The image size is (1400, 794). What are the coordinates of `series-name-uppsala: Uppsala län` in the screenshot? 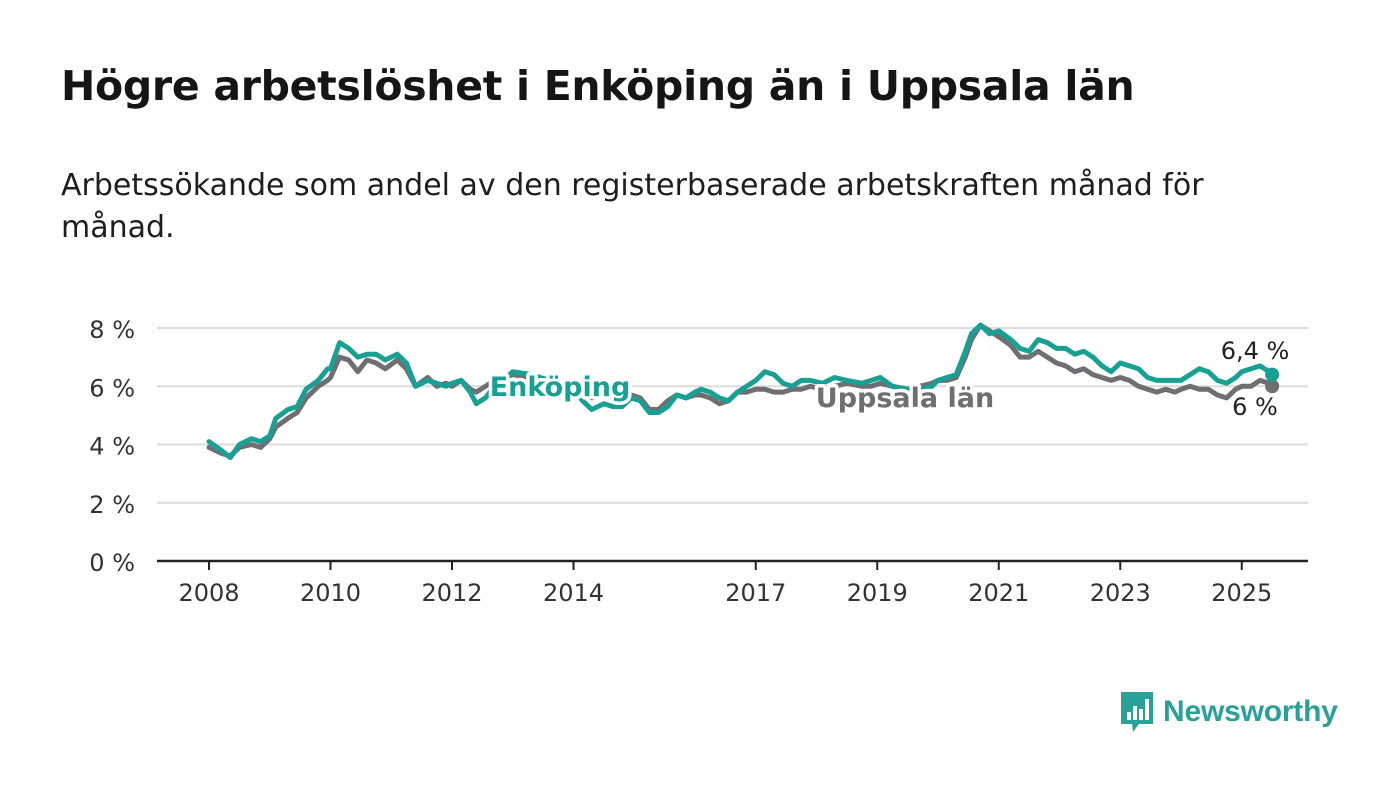 It's located at (905, 398).